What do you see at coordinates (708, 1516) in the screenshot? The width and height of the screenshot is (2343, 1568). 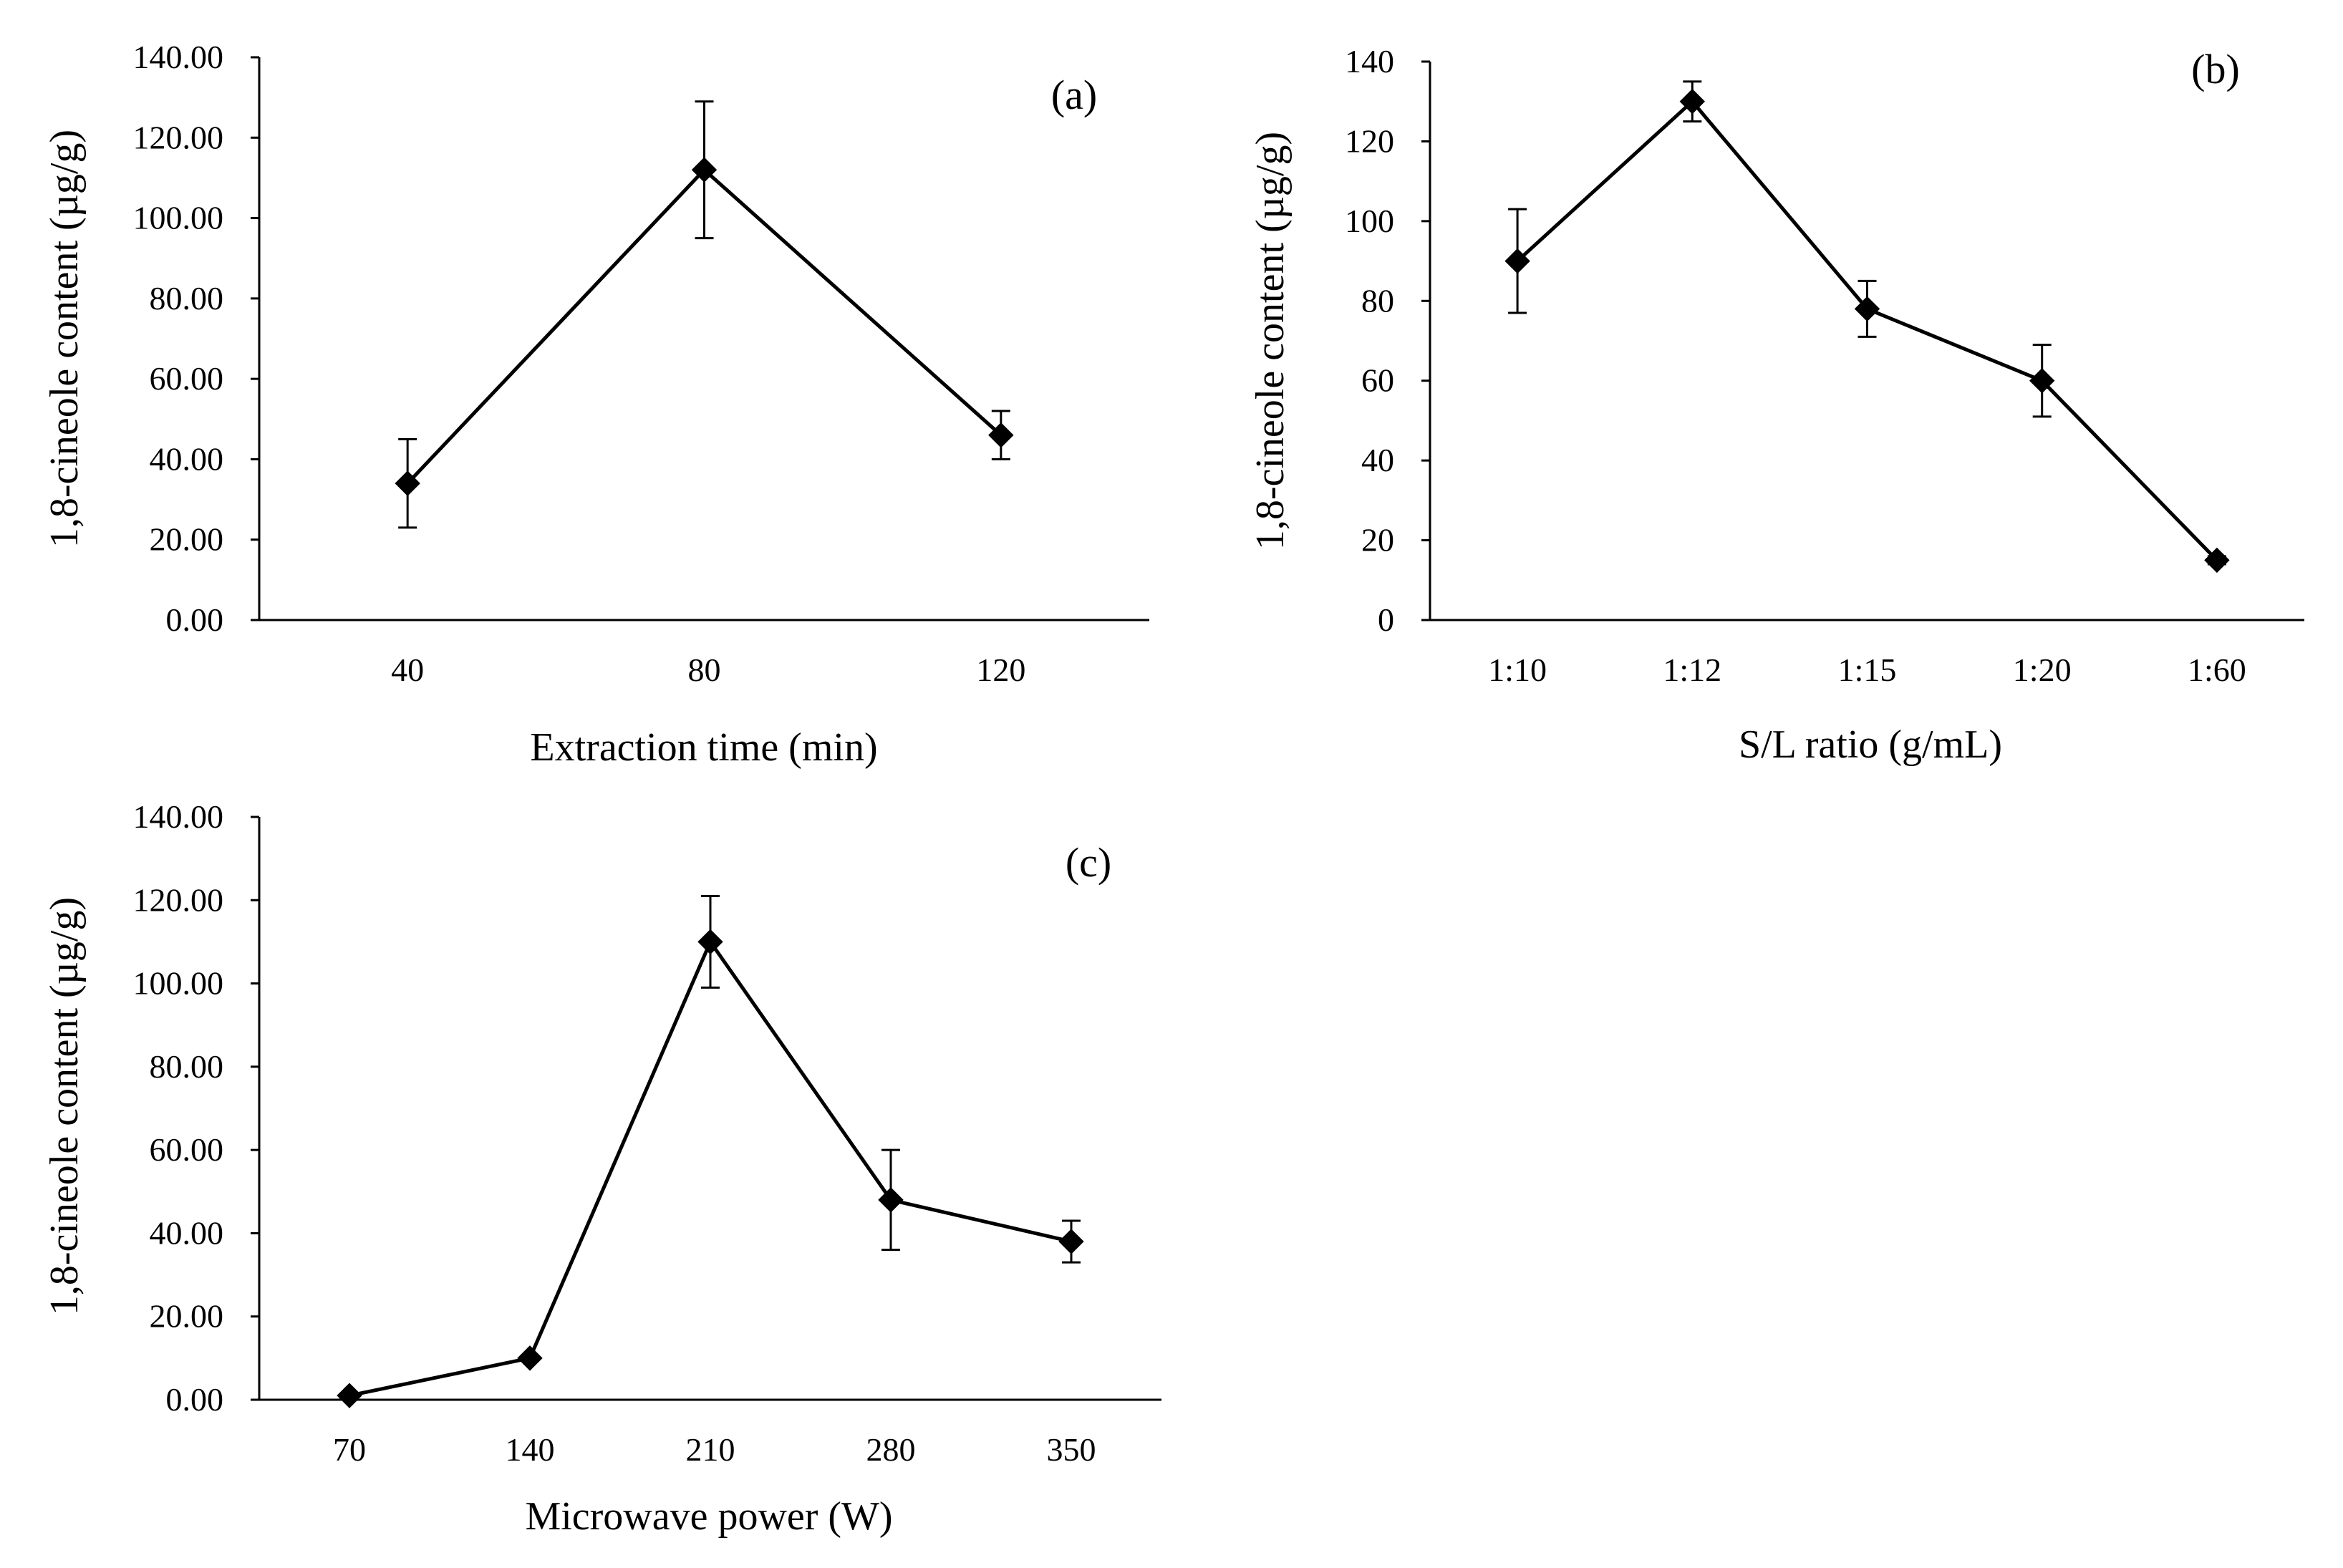 I see `x-axis-title: Microwave power (W)` at bounding box center [708, 1516].